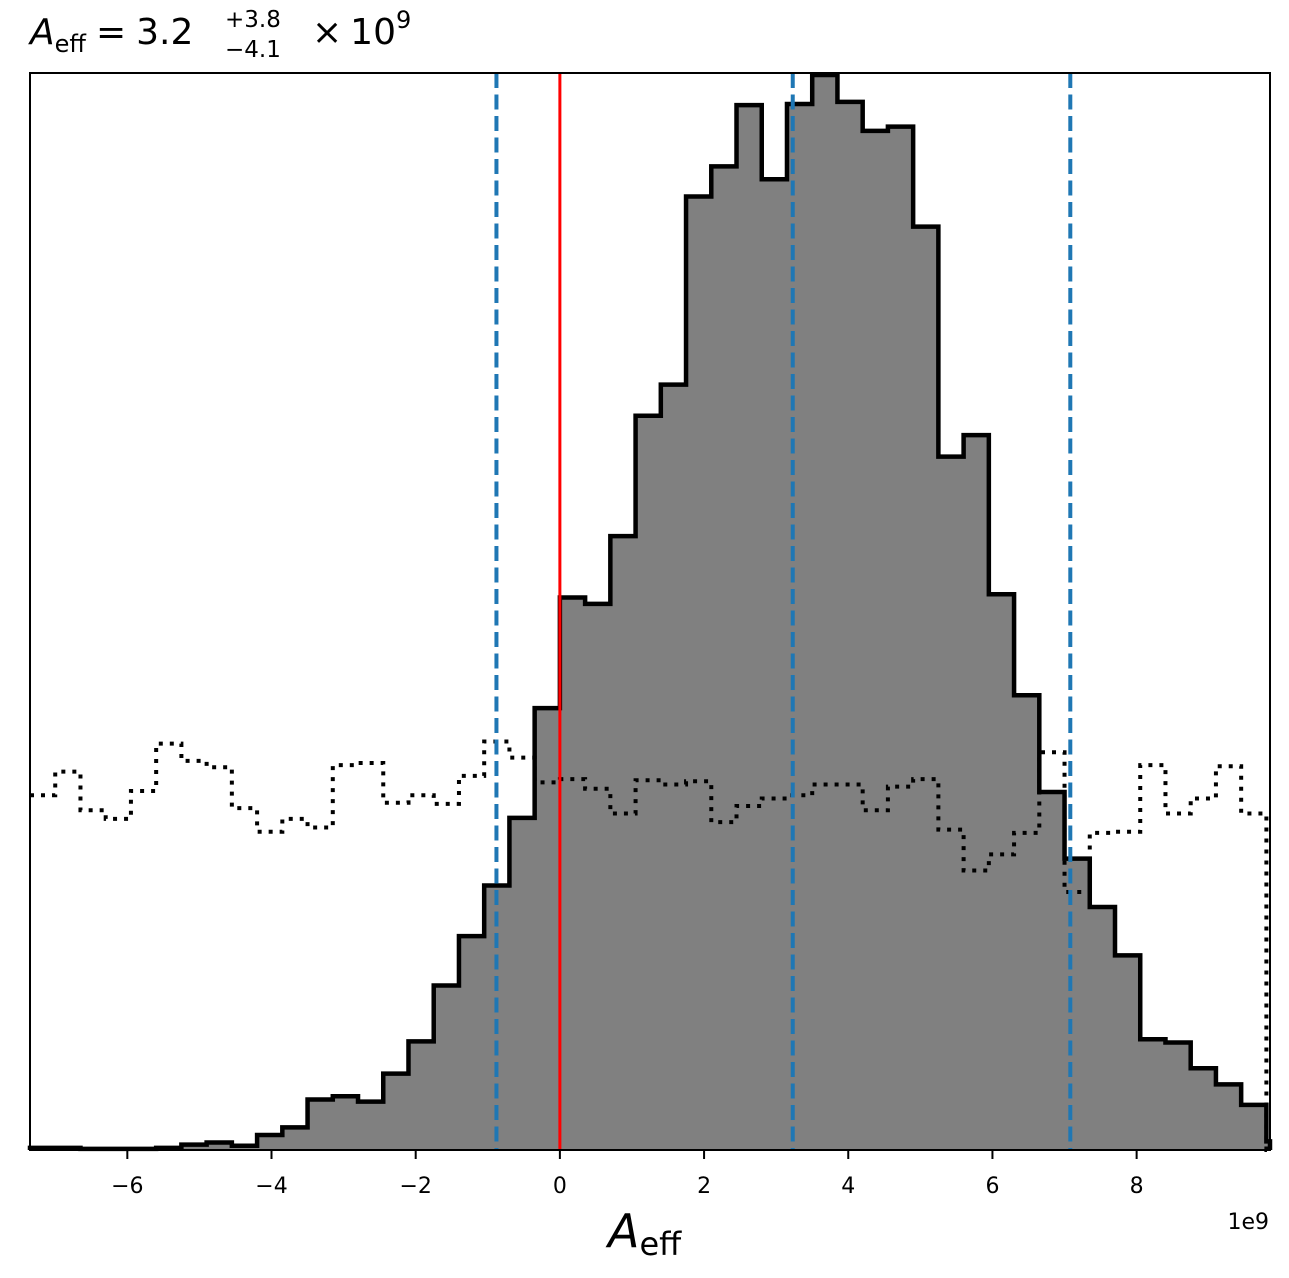 The image size is (1289, 1278). Describe the element at coordinates (992, 1186) in the screenshot. I see `x-tick-label: 6` at that location.